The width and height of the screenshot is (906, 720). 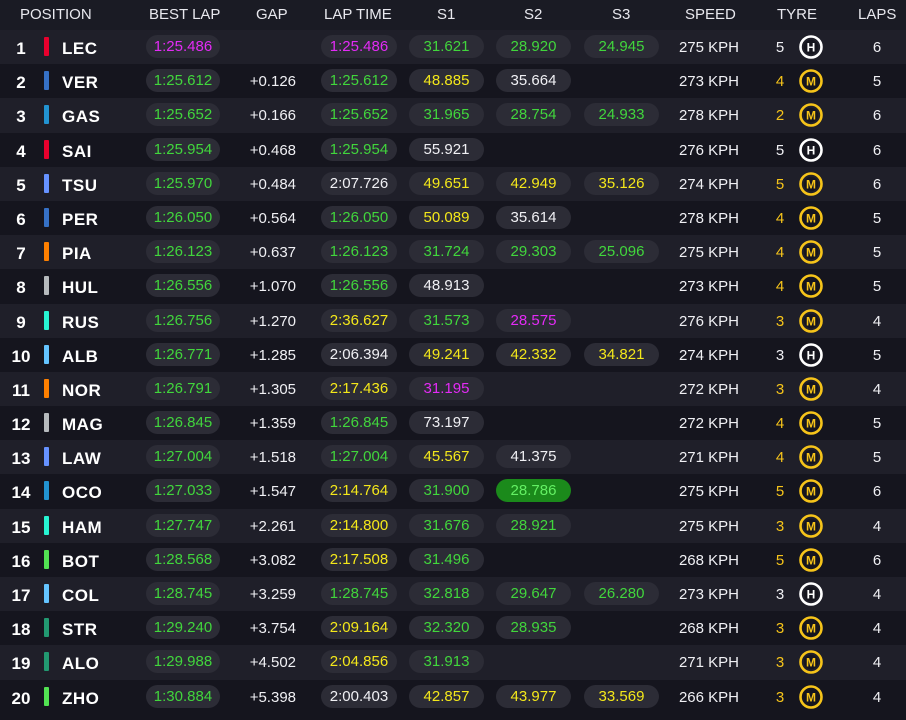 What do you see at coordinates (80, 48) in the screenshot?
I see `driver-code: LEC` at bounding box center [80, 48].